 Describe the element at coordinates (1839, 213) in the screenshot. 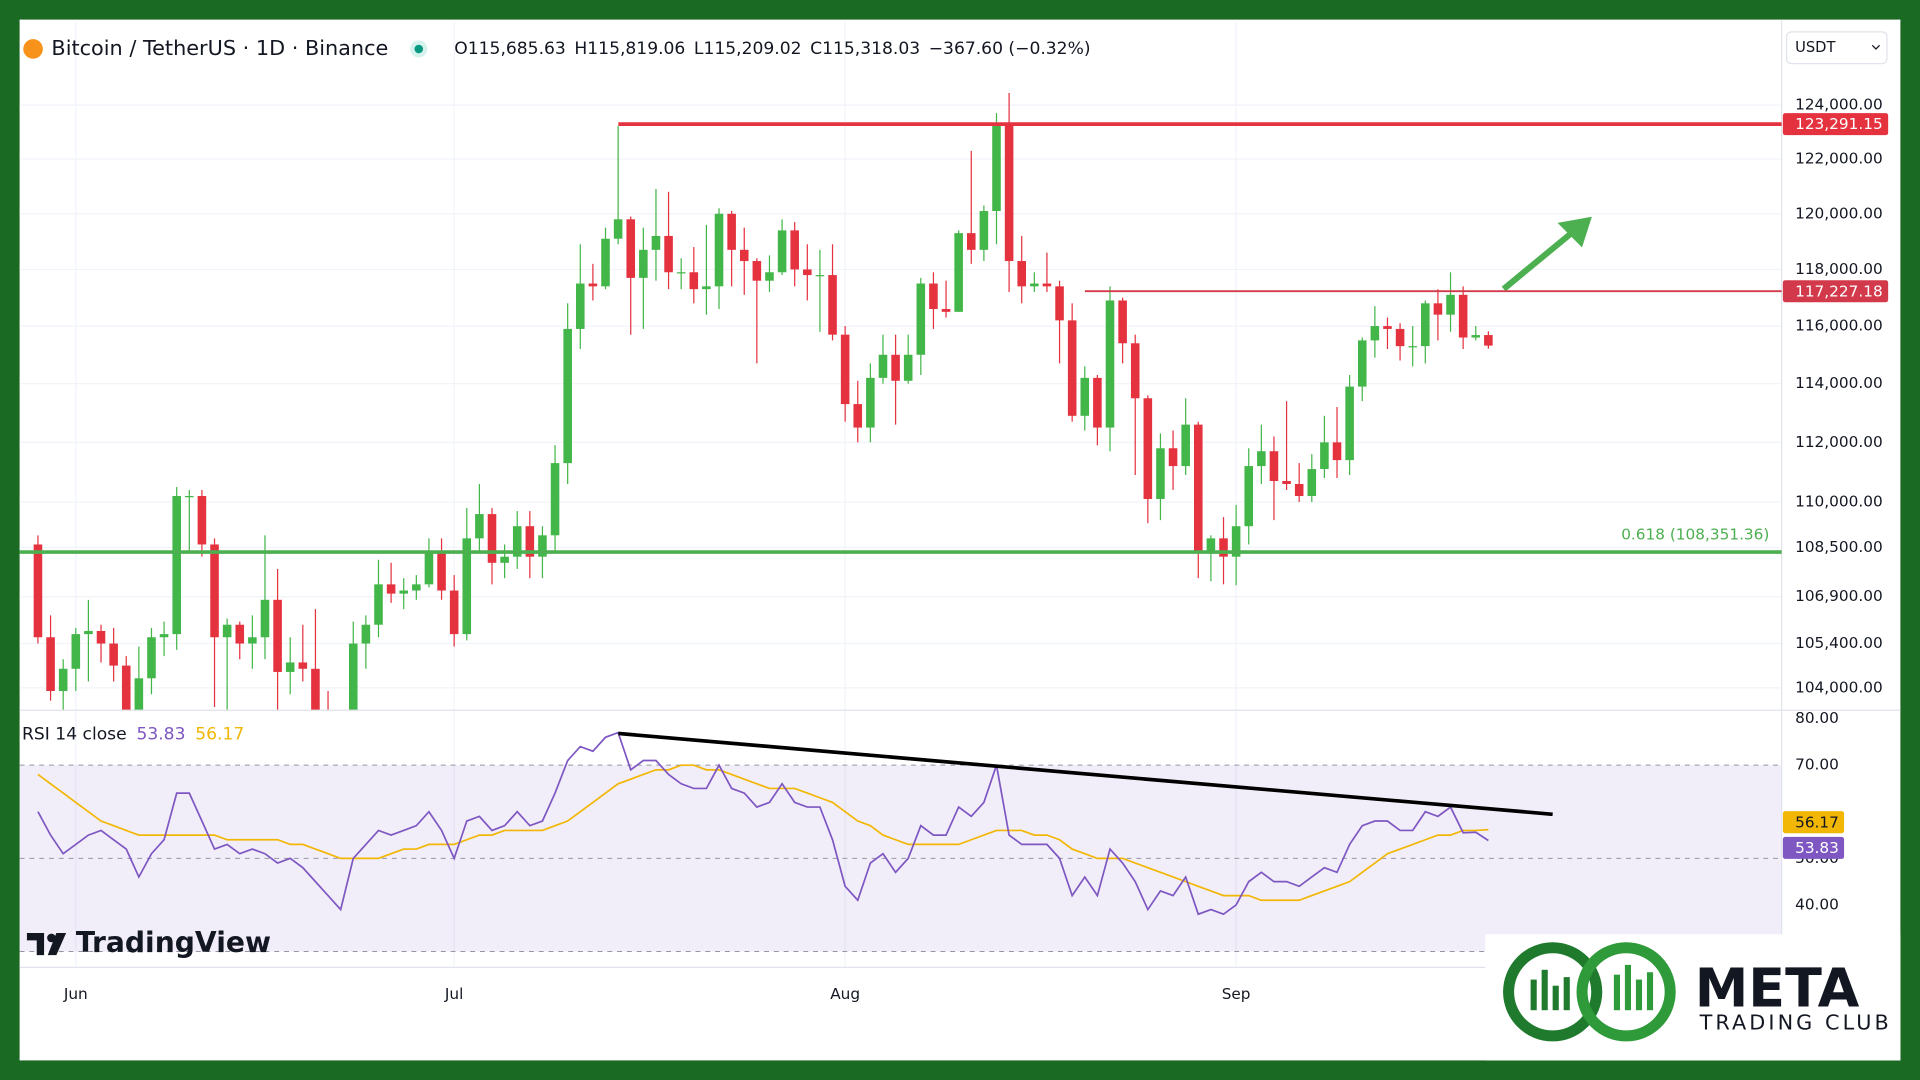

I see `y-tick-label: 120,000.00` at that location.